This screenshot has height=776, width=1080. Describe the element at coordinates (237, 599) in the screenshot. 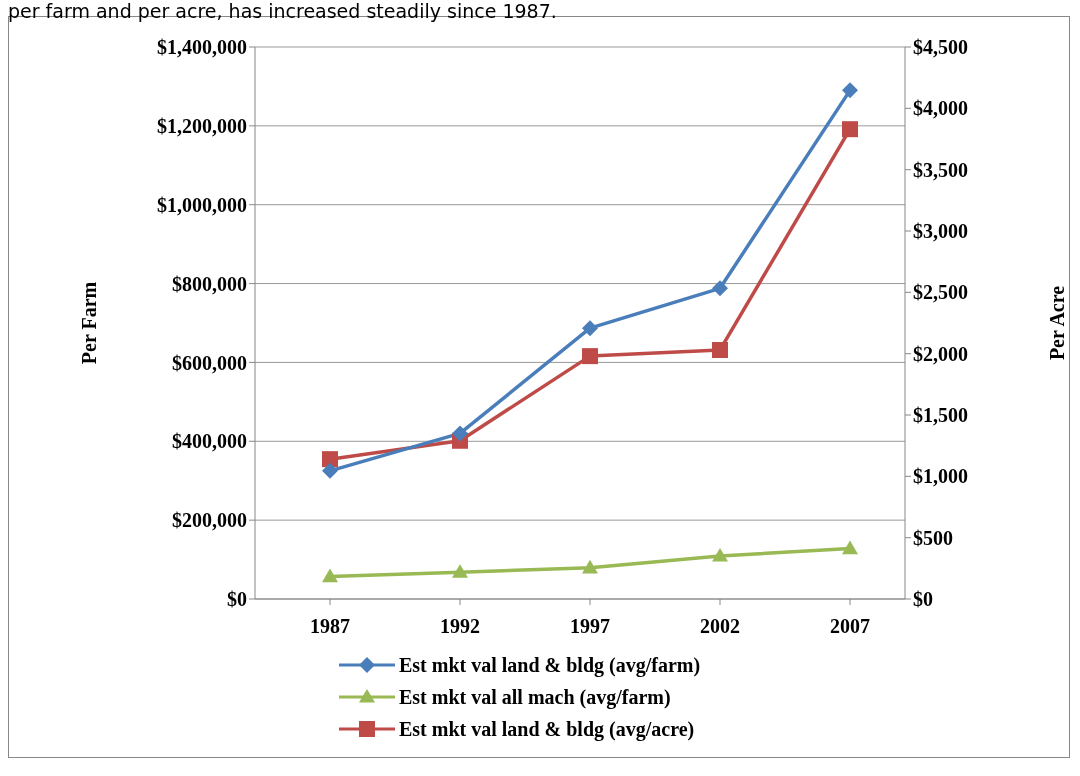

I see `y-tick-label: $0` at that location.